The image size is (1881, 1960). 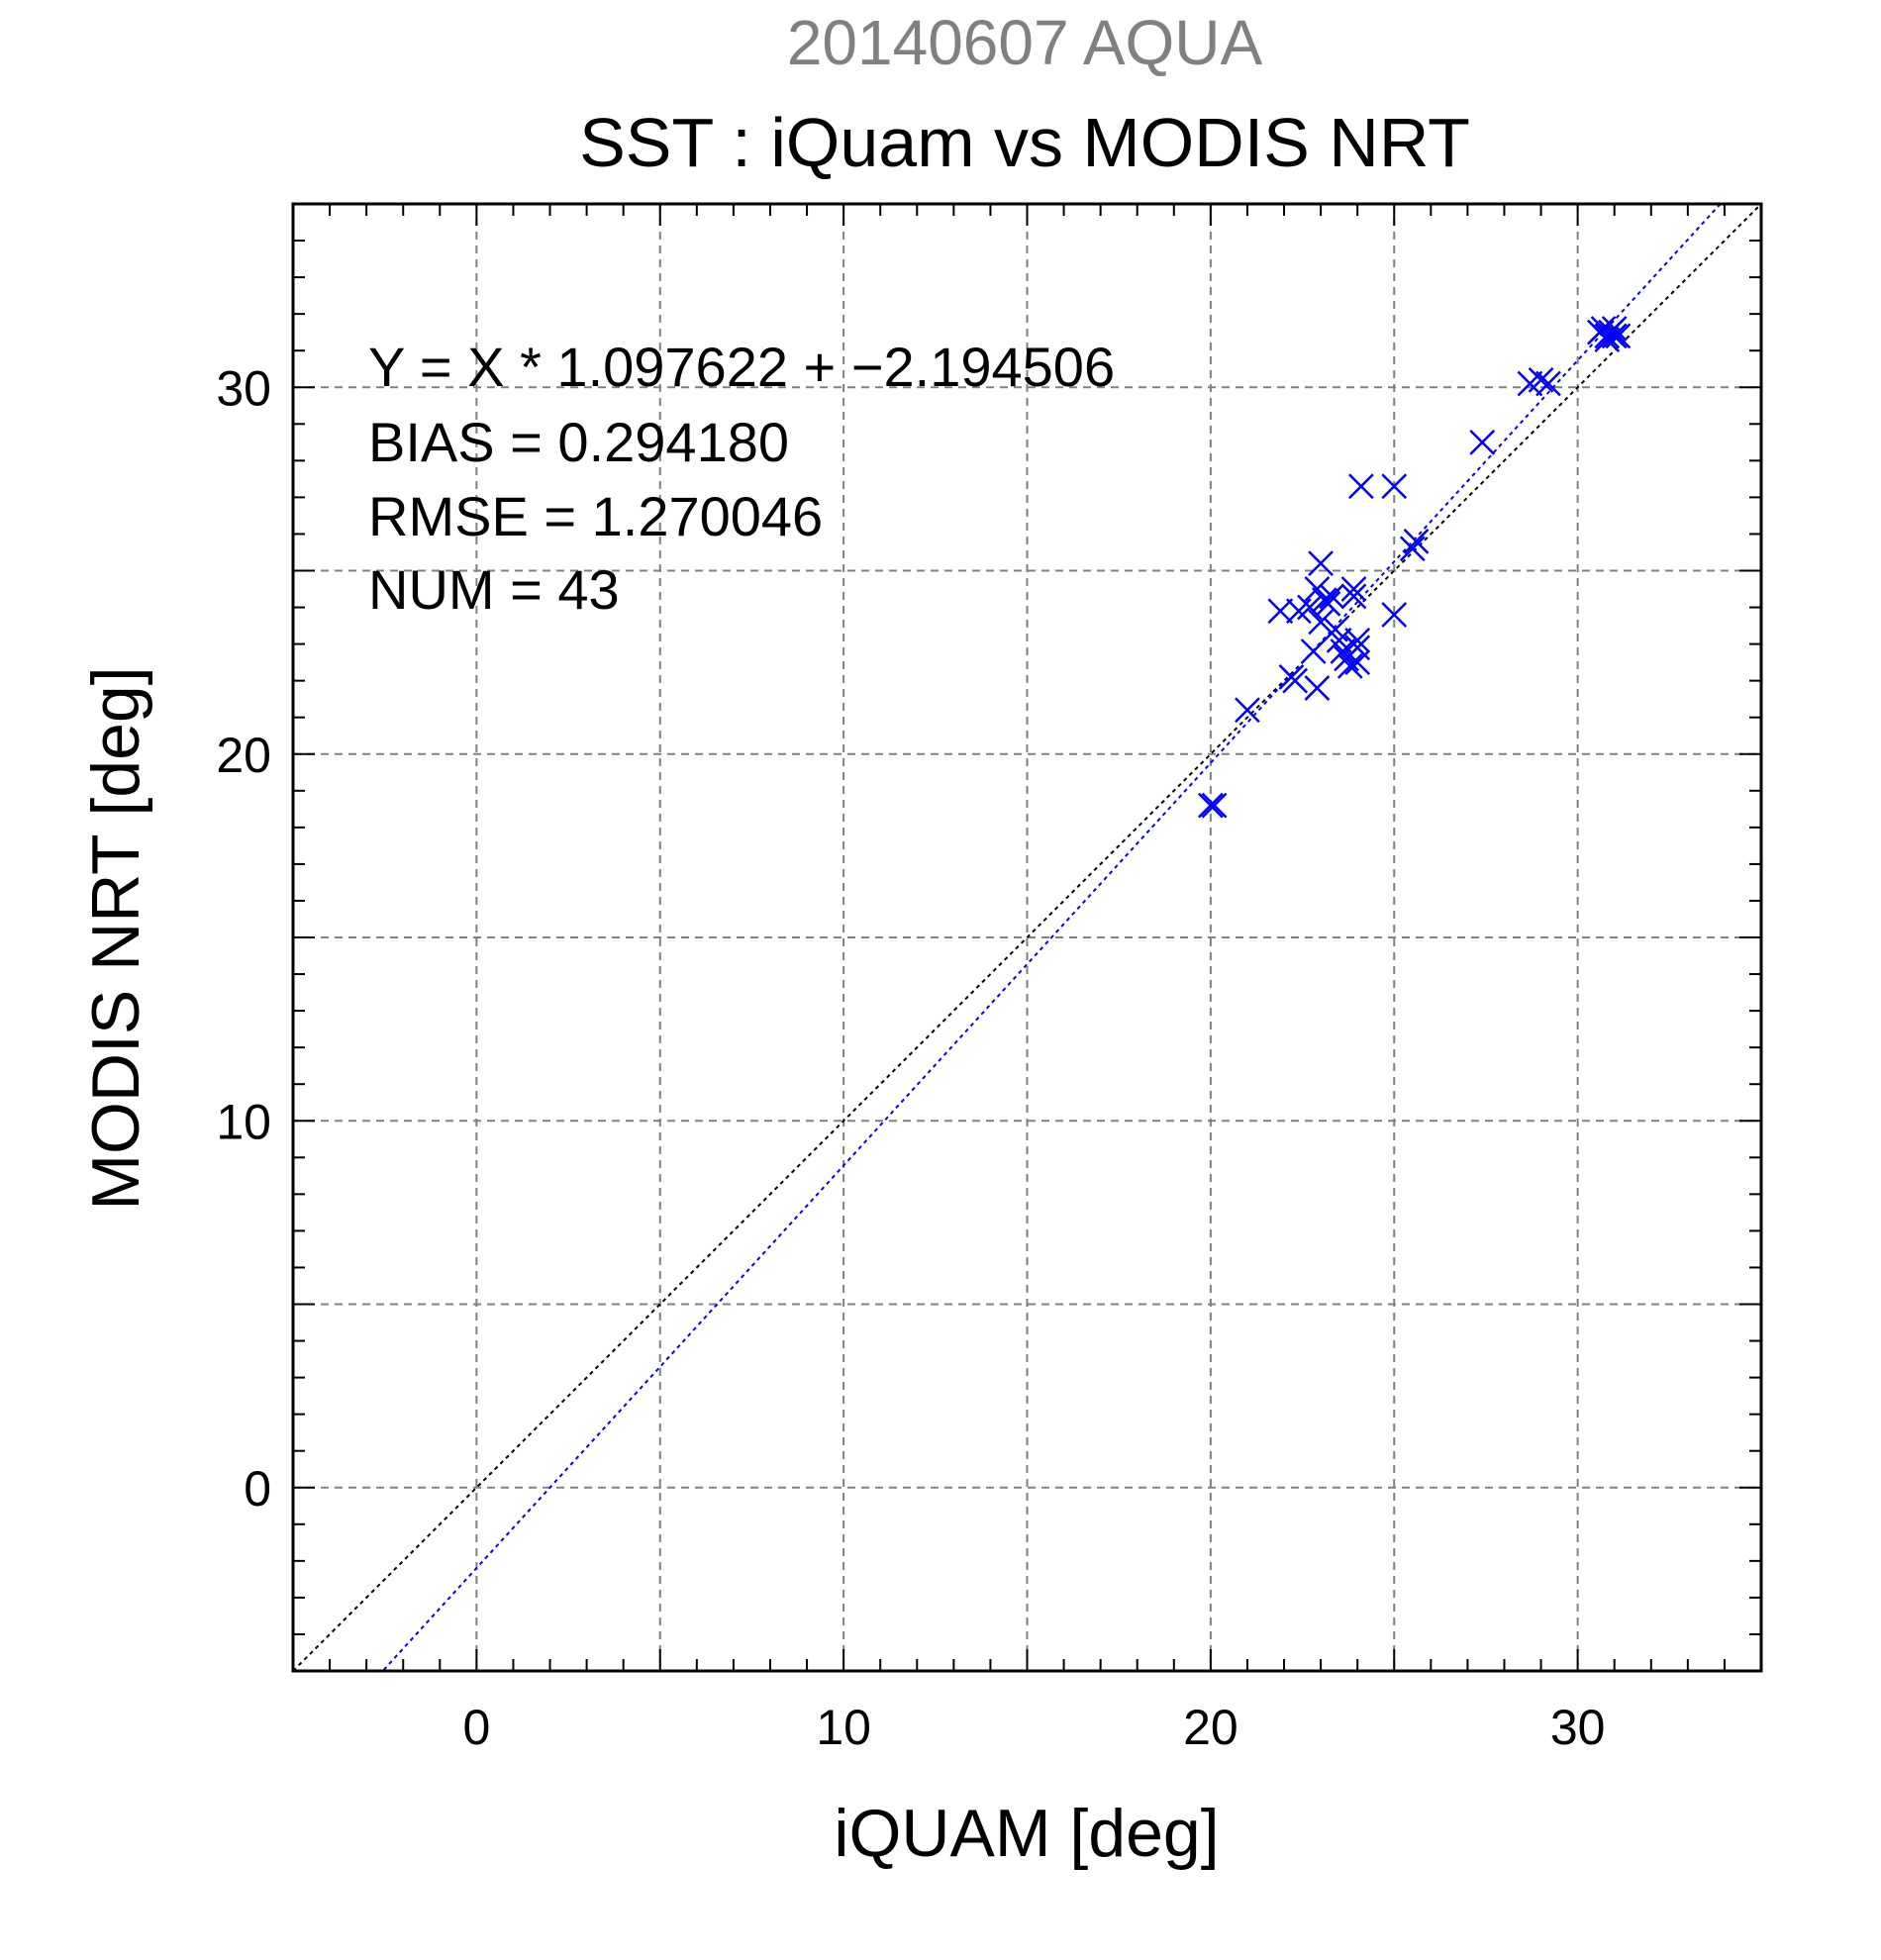 I want to click on x-tick-label: 20, so click(x=1210, y=1727).